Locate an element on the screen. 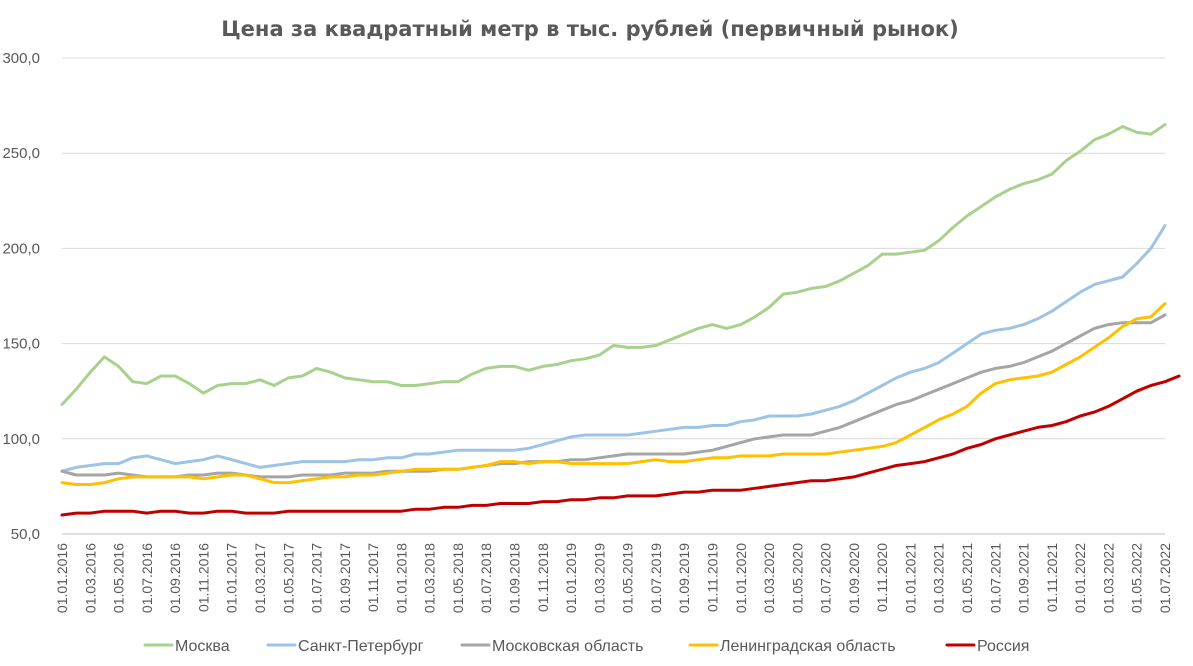 The width and height of the screenshot is (1193, 666). x-tick-label: 01.09.2018 is located at coordinates (515, 578).